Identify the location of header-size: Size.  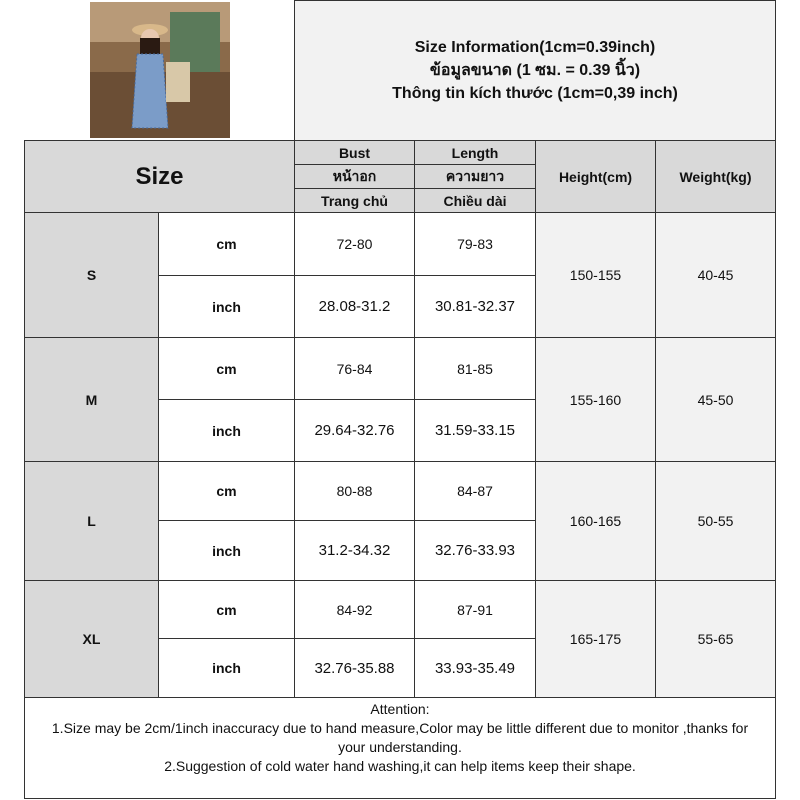
(159, 176).